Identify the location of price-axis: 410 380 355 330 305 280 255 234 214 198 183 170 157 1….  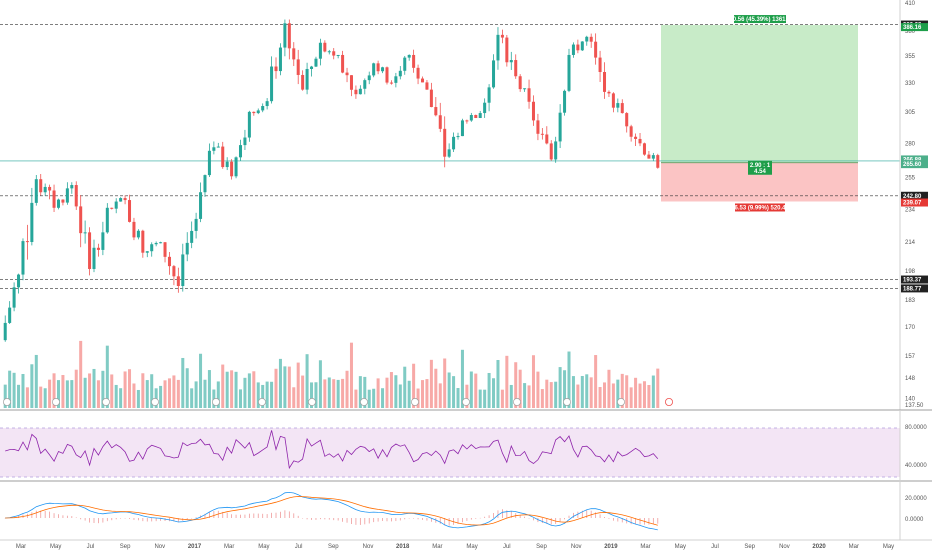
(914, 205).